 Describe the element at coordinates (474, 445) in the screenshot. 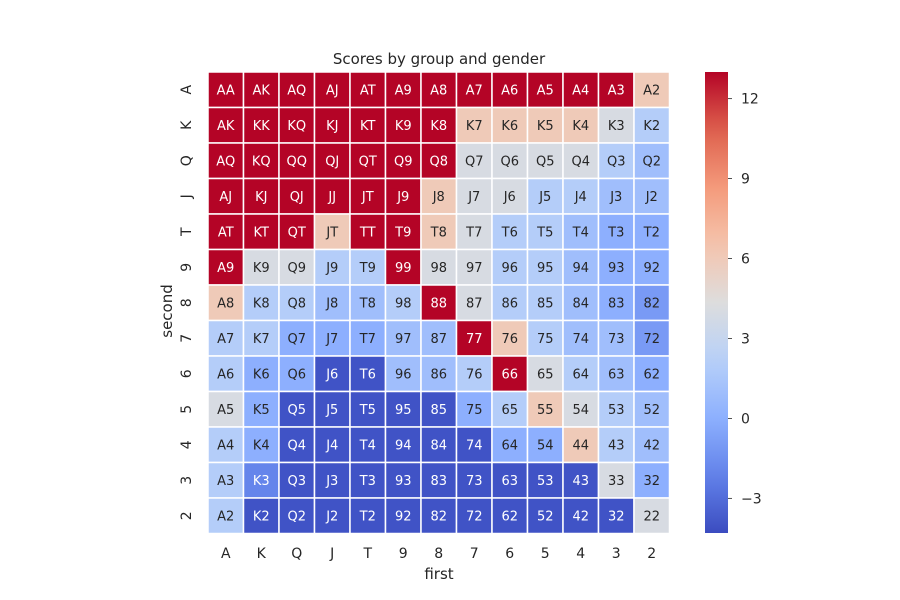

I see `cell-label: 74` at that location.